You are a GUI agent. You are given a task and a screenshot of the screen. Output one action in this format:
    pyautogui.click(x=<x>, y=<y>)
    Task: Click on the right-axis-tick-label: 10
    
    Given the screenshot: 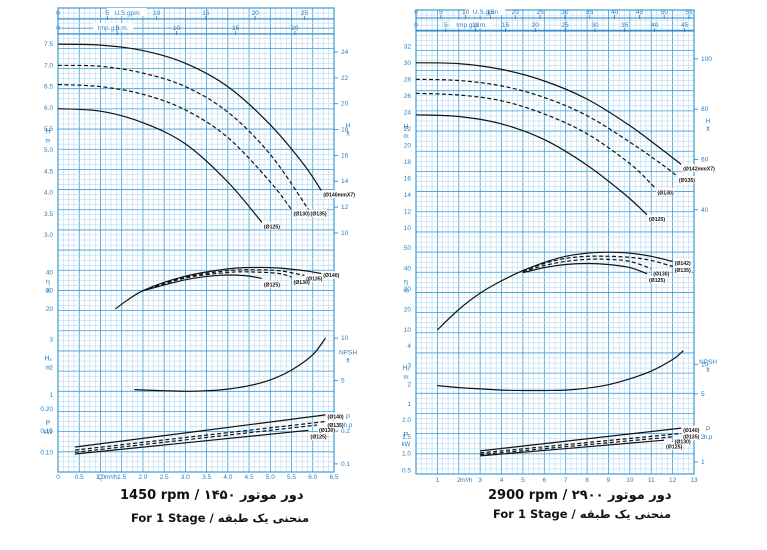 What is the action you would take?
    pyautogui.click(x=705, y=364)
    